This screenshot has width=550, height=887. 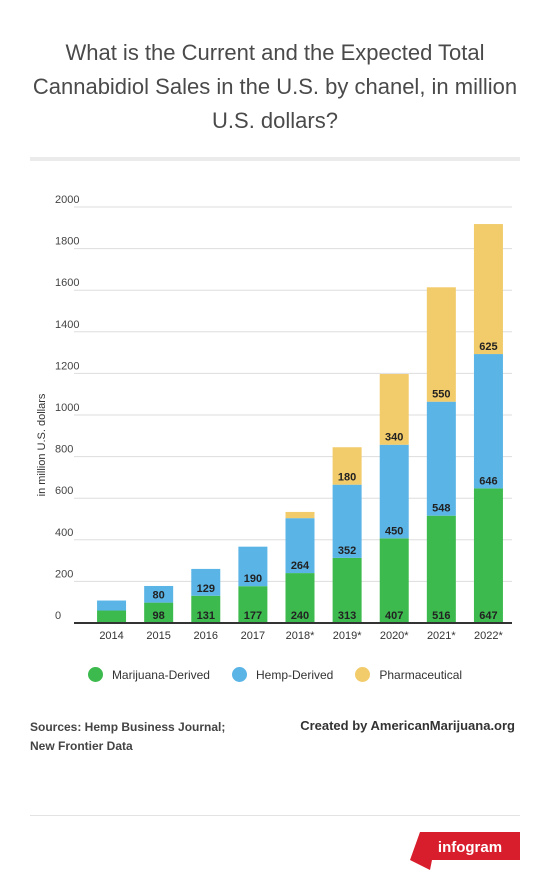 What do you see at coordinates (160, 674) in the screenshot?
I see `legend-label-marijuana: Marijuana-Derived` at bounding box center [160, 674].